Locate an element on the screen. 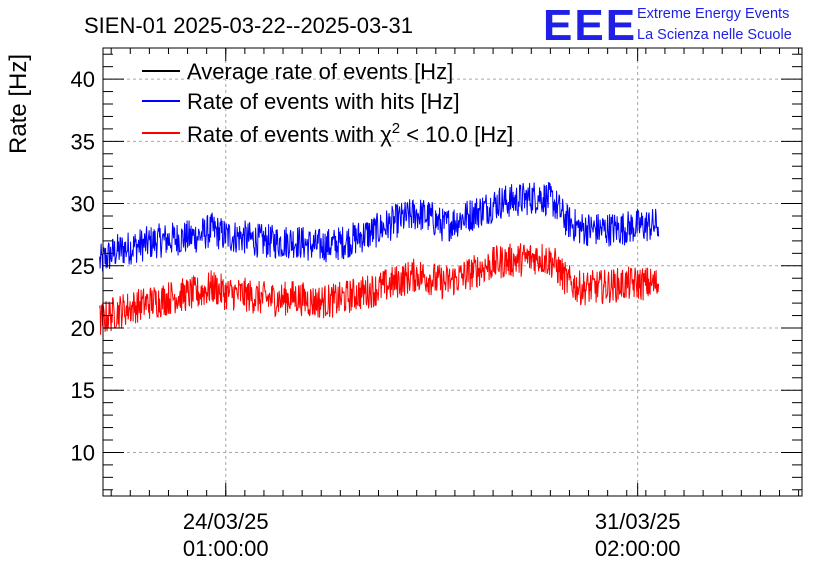 This screenshot has height=572, width=836. eee-subtitle-line1: Extreme Energy Events is located at coordinates (713, 14).